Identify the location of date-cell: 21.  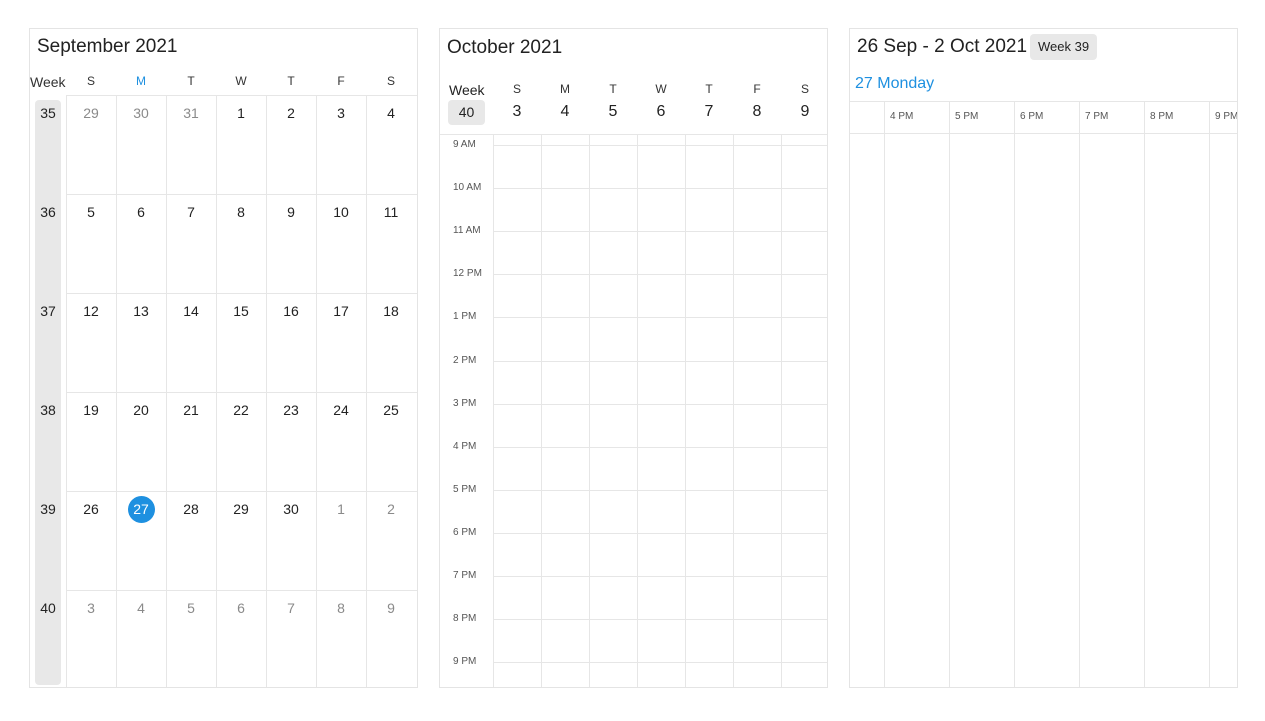
(191, 410).